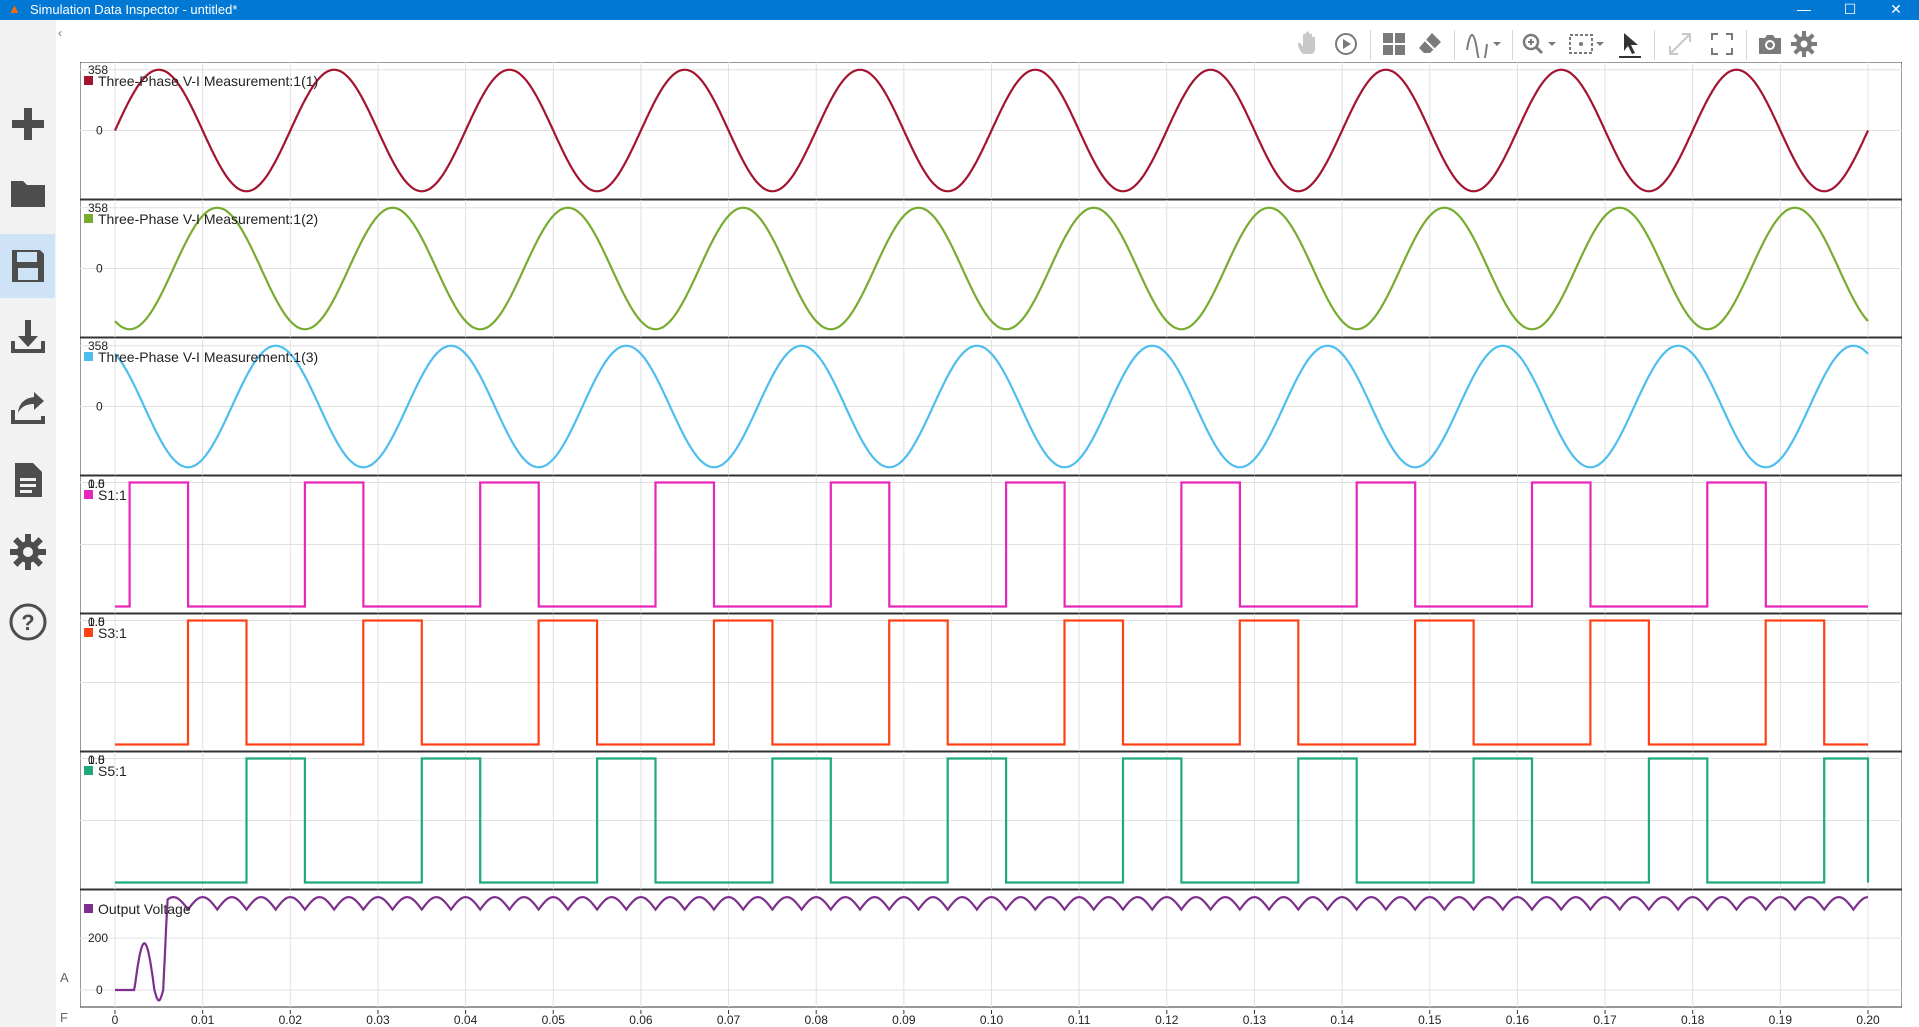 Image resolution: width=1919 pixels, height=1027 pixels. What do you see at coordinates (144, 909) in the screenshot?
I see `legend-label: Output Voltage` at bounding box center [144, 909].